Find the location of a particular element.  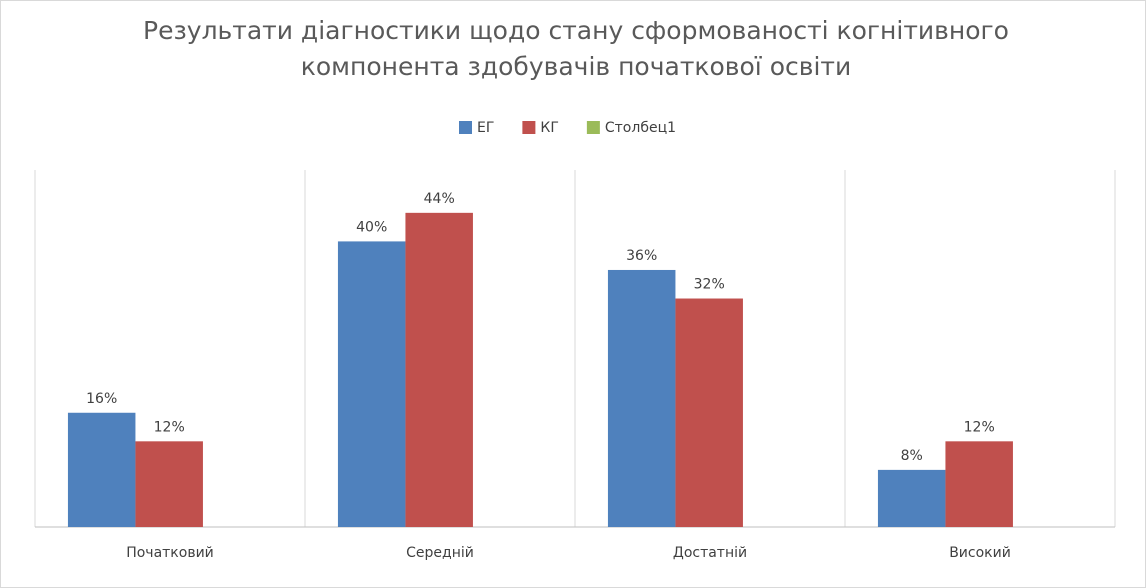

legend-label: КГ is located at coordinates (549, 128).